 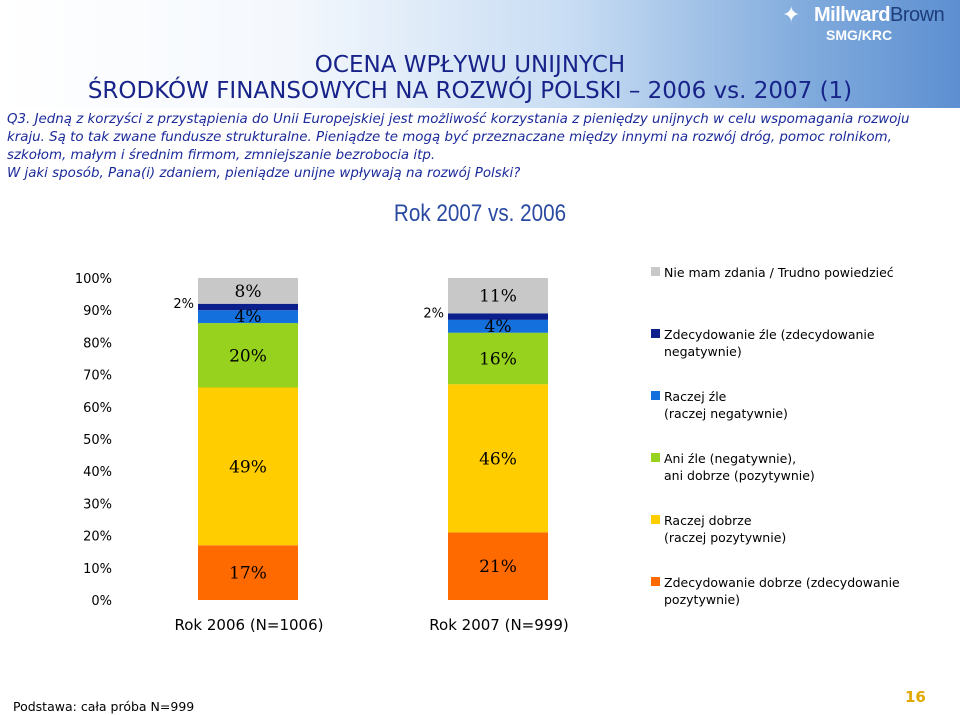 I want to click on y-tick-label: 90%, so click(x=97, y=311).